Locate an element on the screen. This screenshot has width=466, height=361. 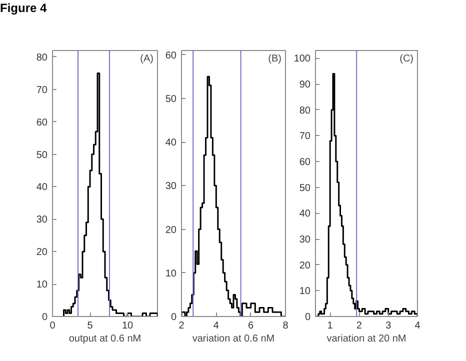
x-axis-title: variation at 20 nM is located at coordinates (366, 339).